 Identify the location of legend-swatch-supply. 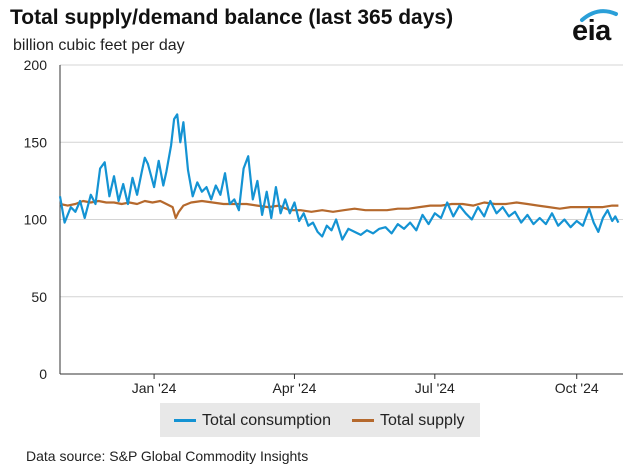
(363, 421).